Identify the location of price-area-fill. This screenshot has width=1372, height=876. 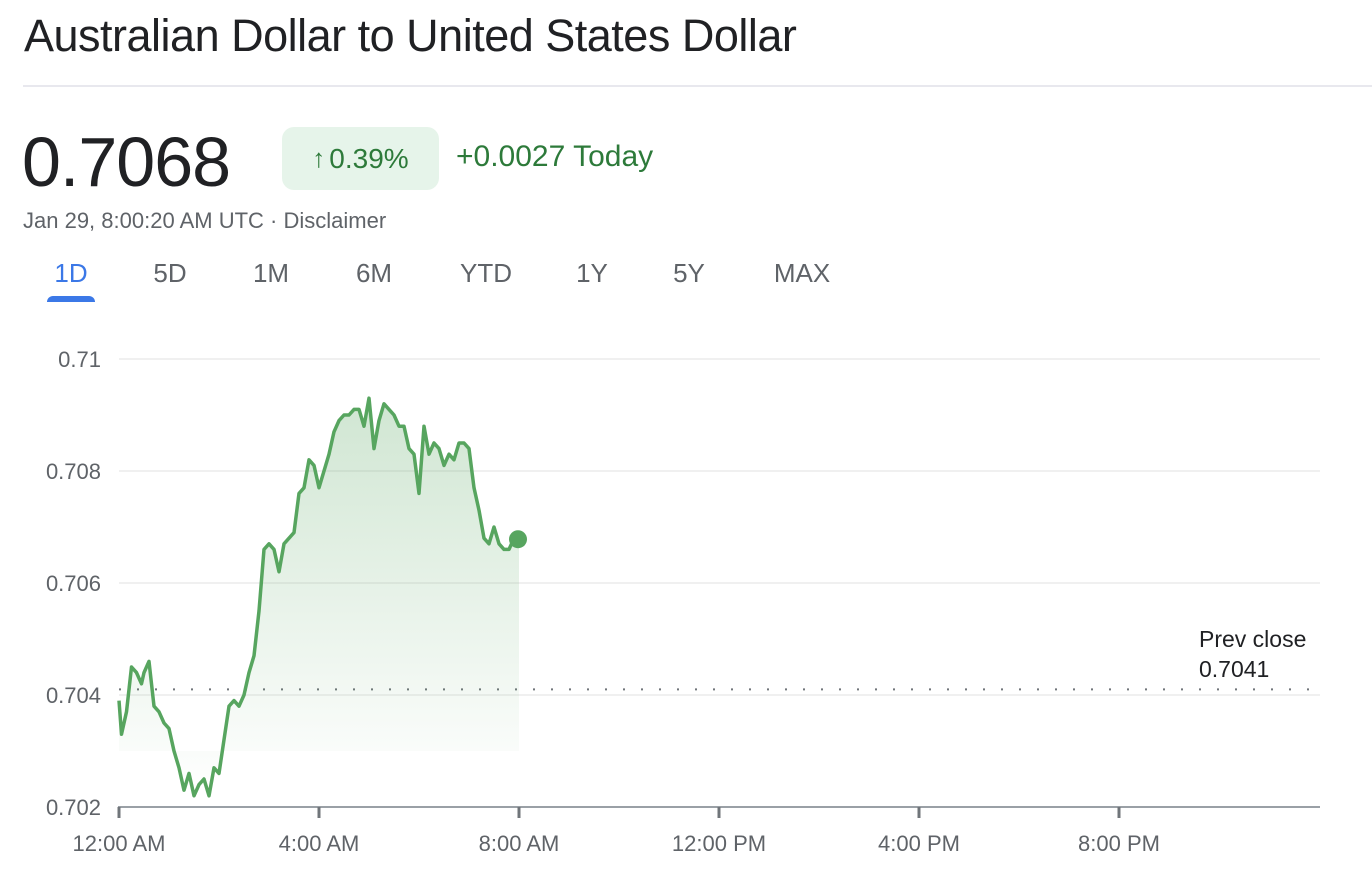
(319, 597).